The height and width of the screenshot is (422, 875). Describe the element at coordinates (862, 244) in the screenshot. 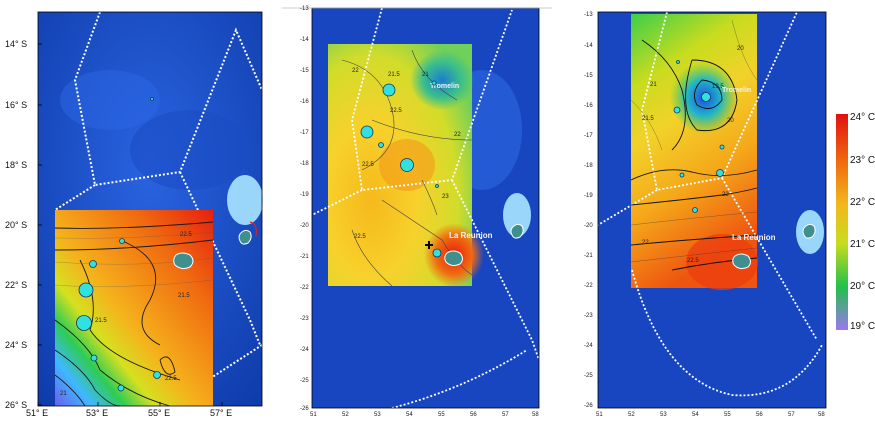

I see `legend-label-21: 21° C` at that location.